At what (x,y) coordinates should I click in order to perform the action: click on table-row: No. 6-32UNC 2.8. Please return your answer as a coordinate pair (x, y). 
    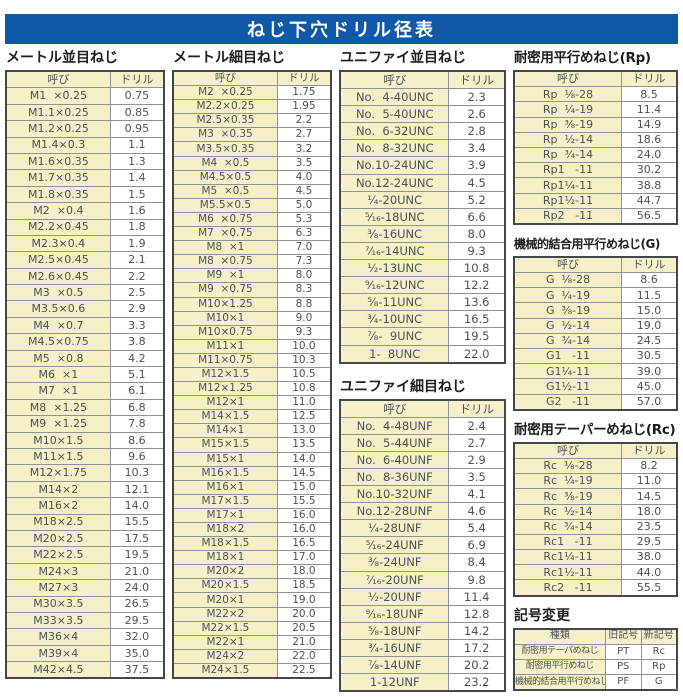
    Looking at the image, I should click on (422, 131).